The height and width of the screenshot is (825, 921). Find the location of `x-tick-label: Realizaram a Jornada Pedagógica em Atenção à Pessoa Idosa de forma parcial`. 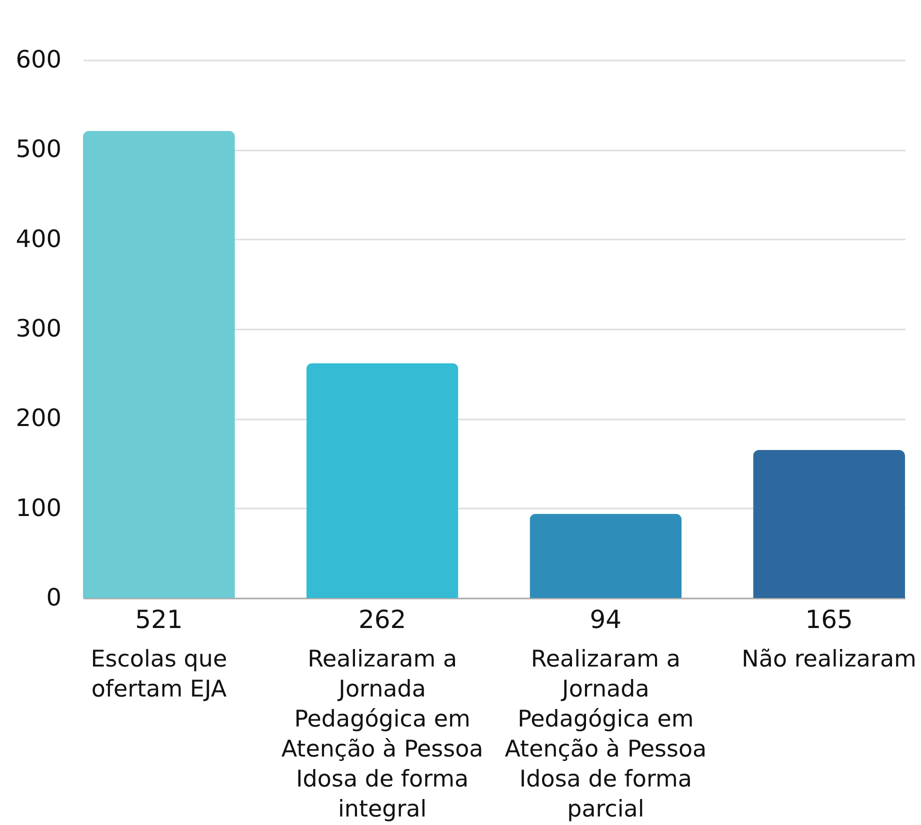

x-tick-label: Realizaram a Jornada Pedagógica em Atenção à Pessoa Idosa de forma parcial is located at coordinates (605, 734).